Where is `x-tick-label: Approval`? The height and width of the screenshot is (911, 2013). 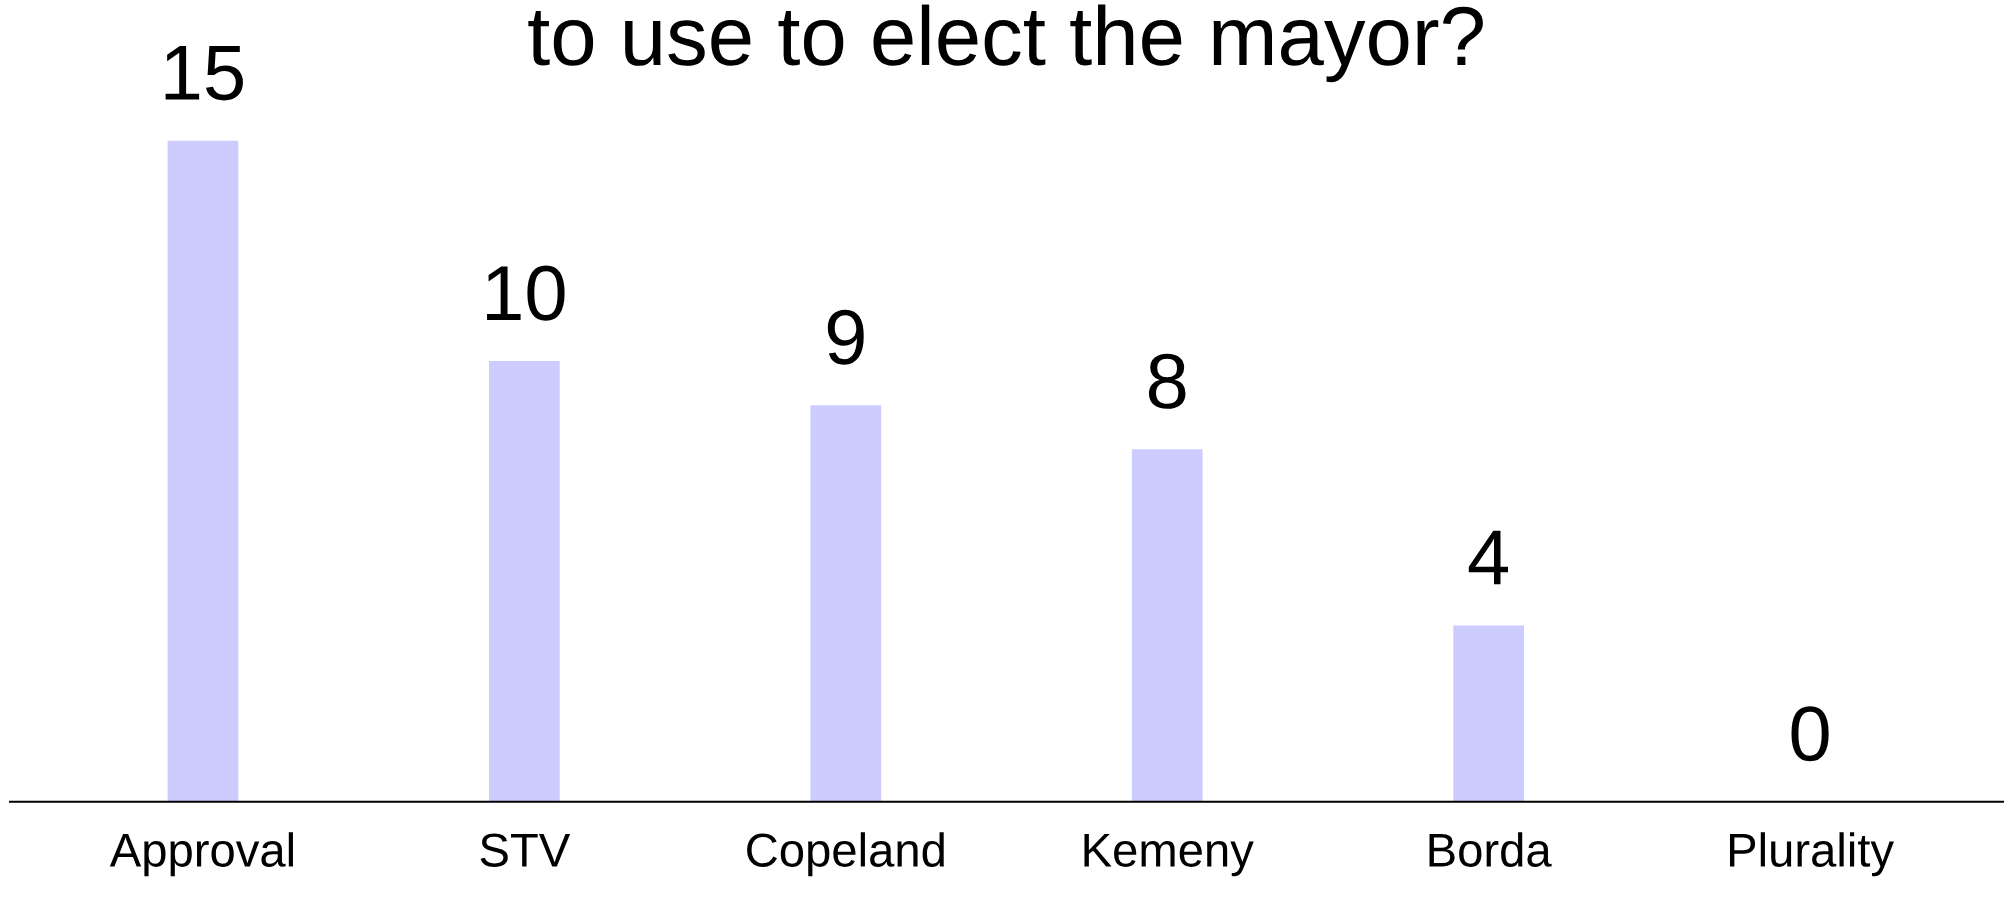 x-tick-label: Approval is located at coordinates (201, 854).